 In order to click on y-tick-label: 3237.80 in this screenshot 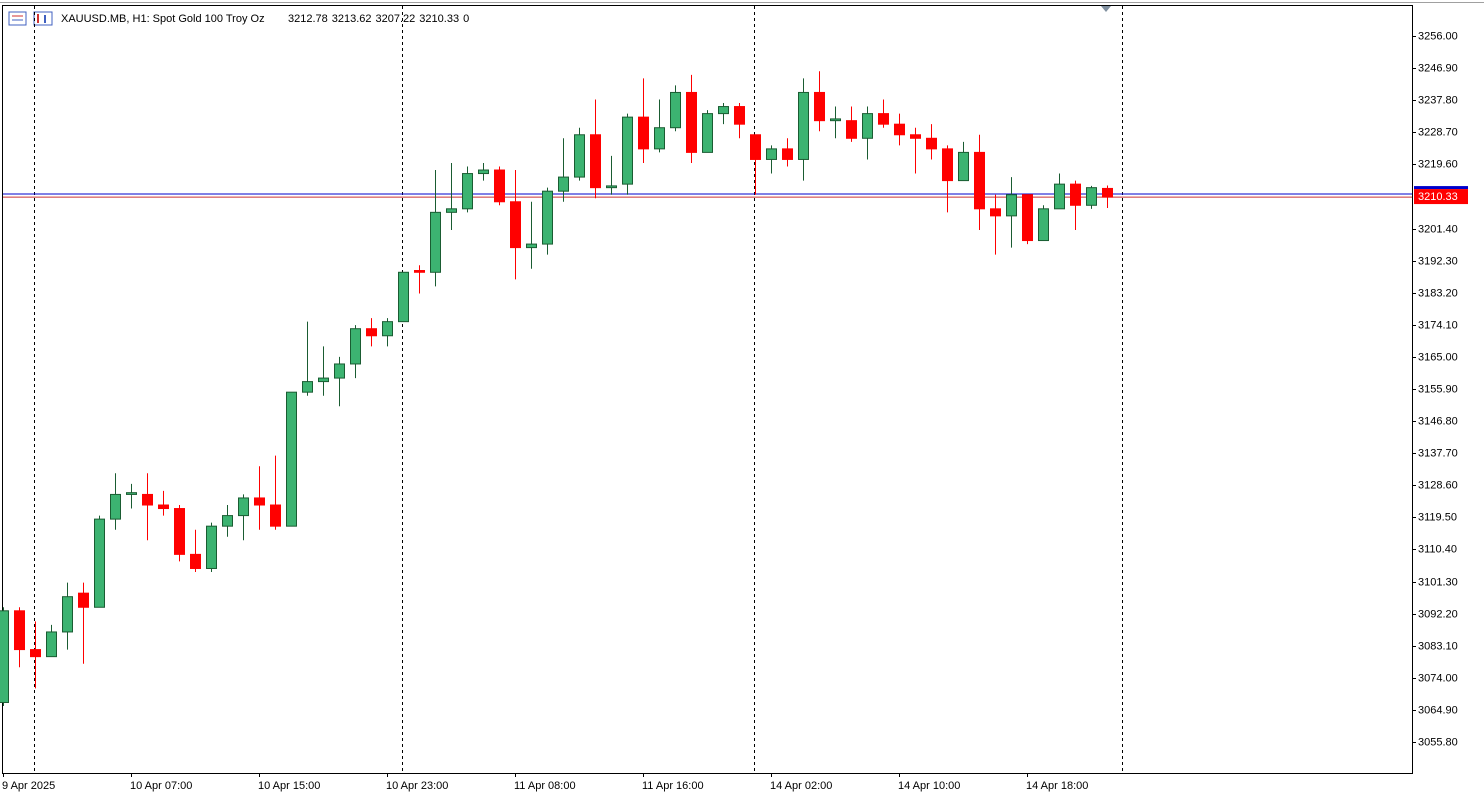, I will do `click(1438, 100)`.